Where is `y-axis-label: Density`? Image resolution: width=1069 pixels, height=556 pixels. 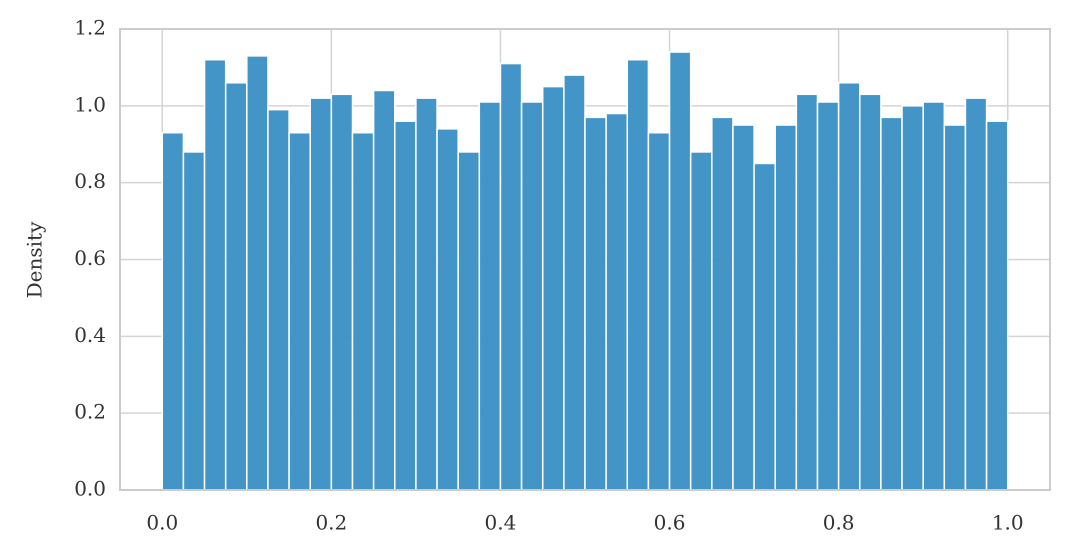
y-axis-label: Density is located at coordinates (35, 259).